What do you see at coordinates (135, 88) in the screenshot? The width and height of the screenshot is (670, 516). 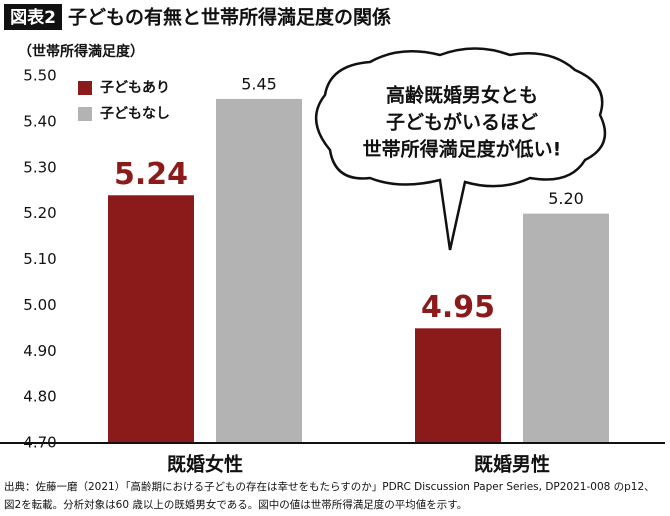 I see `legend-label: 子どもあり` at bounding box center [135, 88].